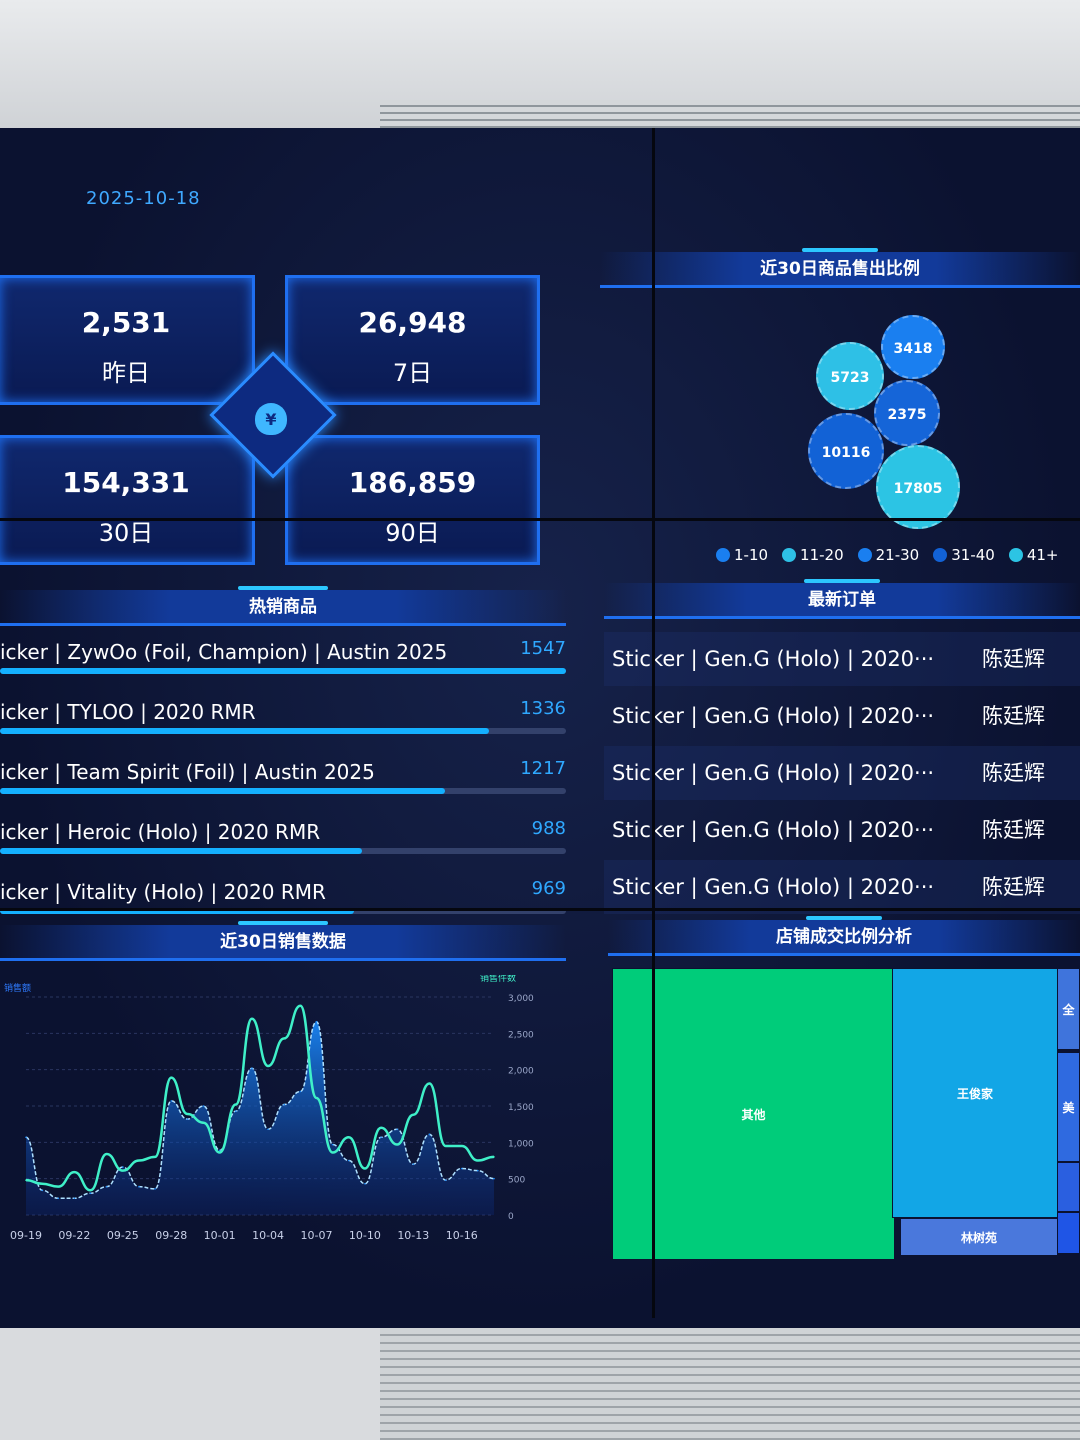 The image size is (1080, 1440). What do you see at coordinates (187, 772) in the screenshot?
I see `product-name: icker | Team Spirit (Foil) | Austin 2025` at bounding box center [187, 772].